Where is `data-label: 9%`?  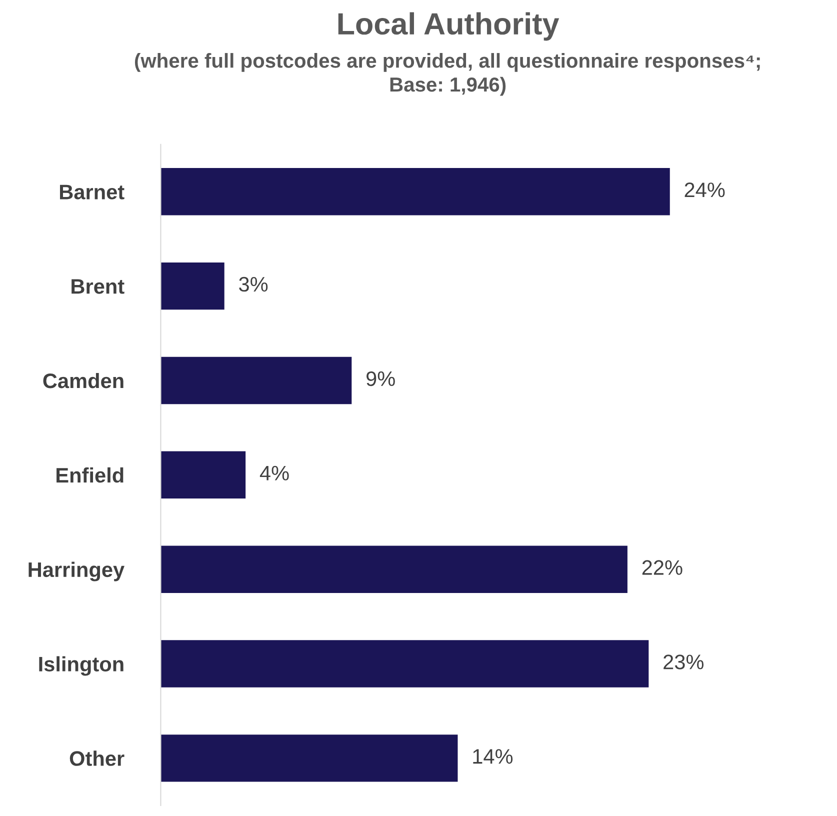 data-label: 9% is located at coordinates (380, 378).